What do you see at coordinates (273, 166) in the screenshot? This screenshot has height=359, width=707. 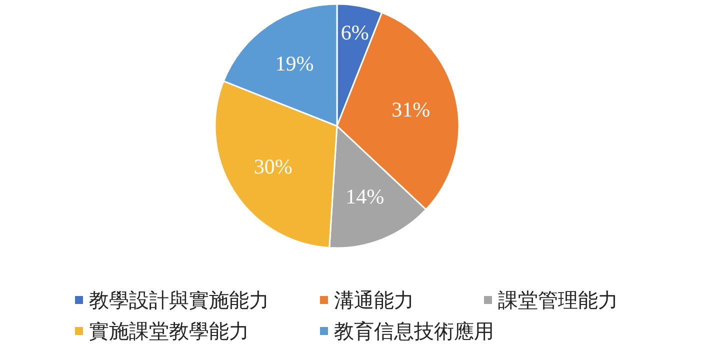 I see `data-label: 30%` at bounding box center [273, 166].